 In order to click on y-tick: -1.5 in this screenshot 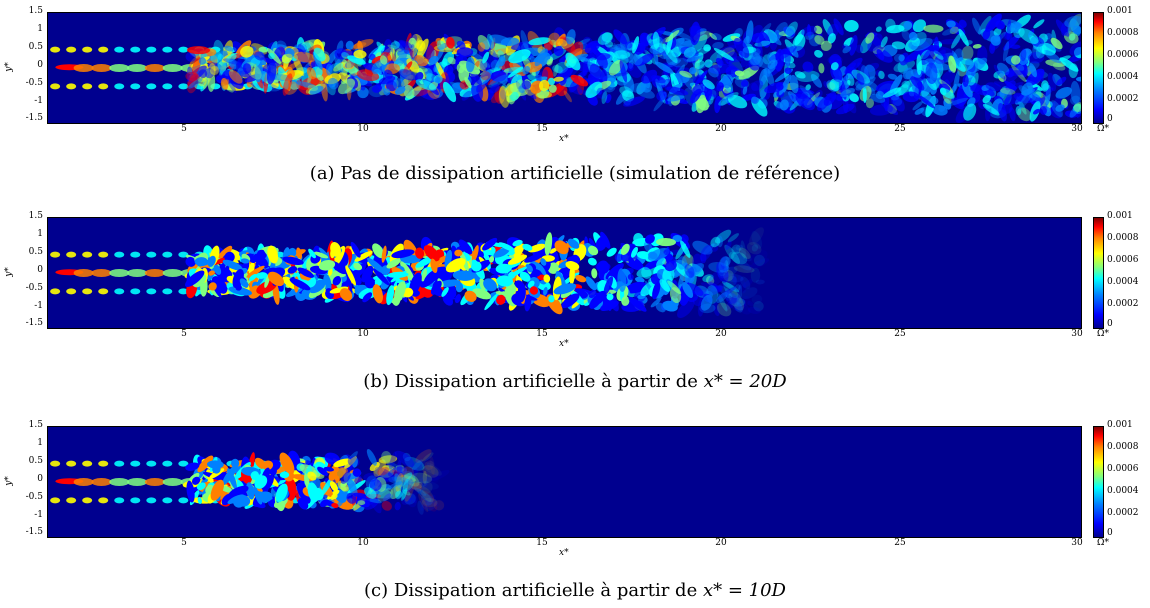, I will do `click(34, 532)`.